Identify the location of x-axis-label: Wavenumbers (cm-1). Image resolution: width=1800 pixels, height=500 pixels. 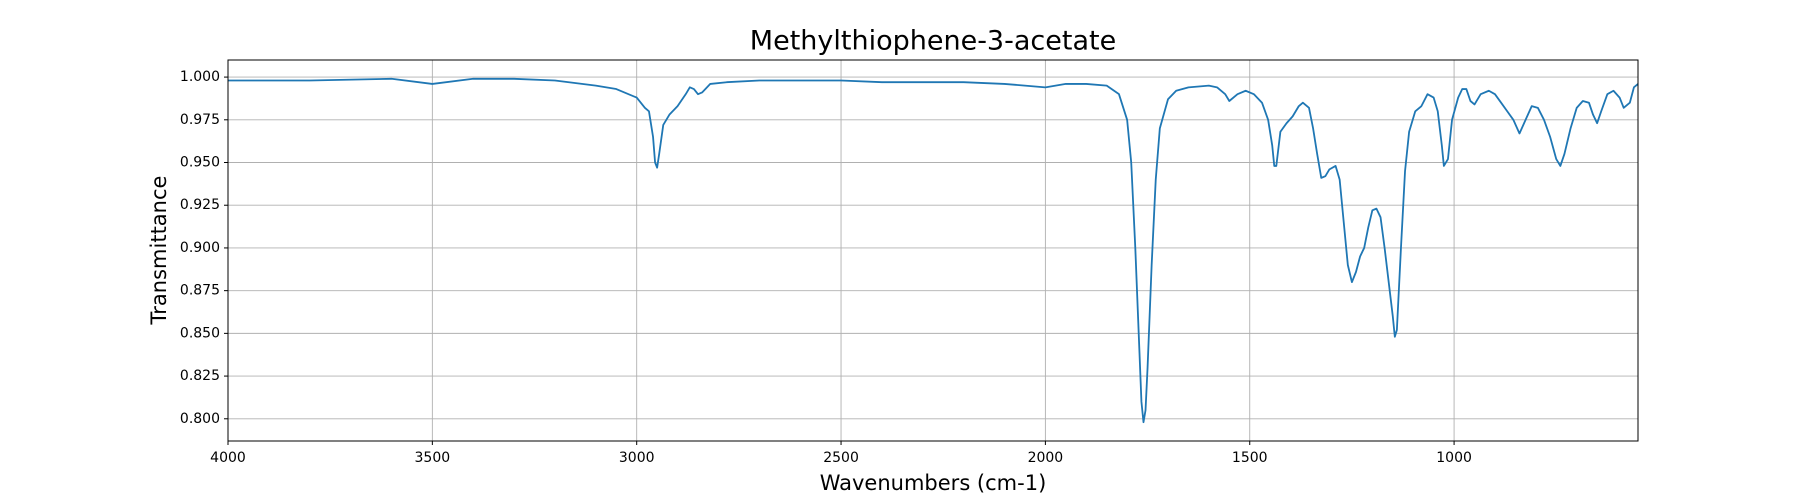
(933, 483).